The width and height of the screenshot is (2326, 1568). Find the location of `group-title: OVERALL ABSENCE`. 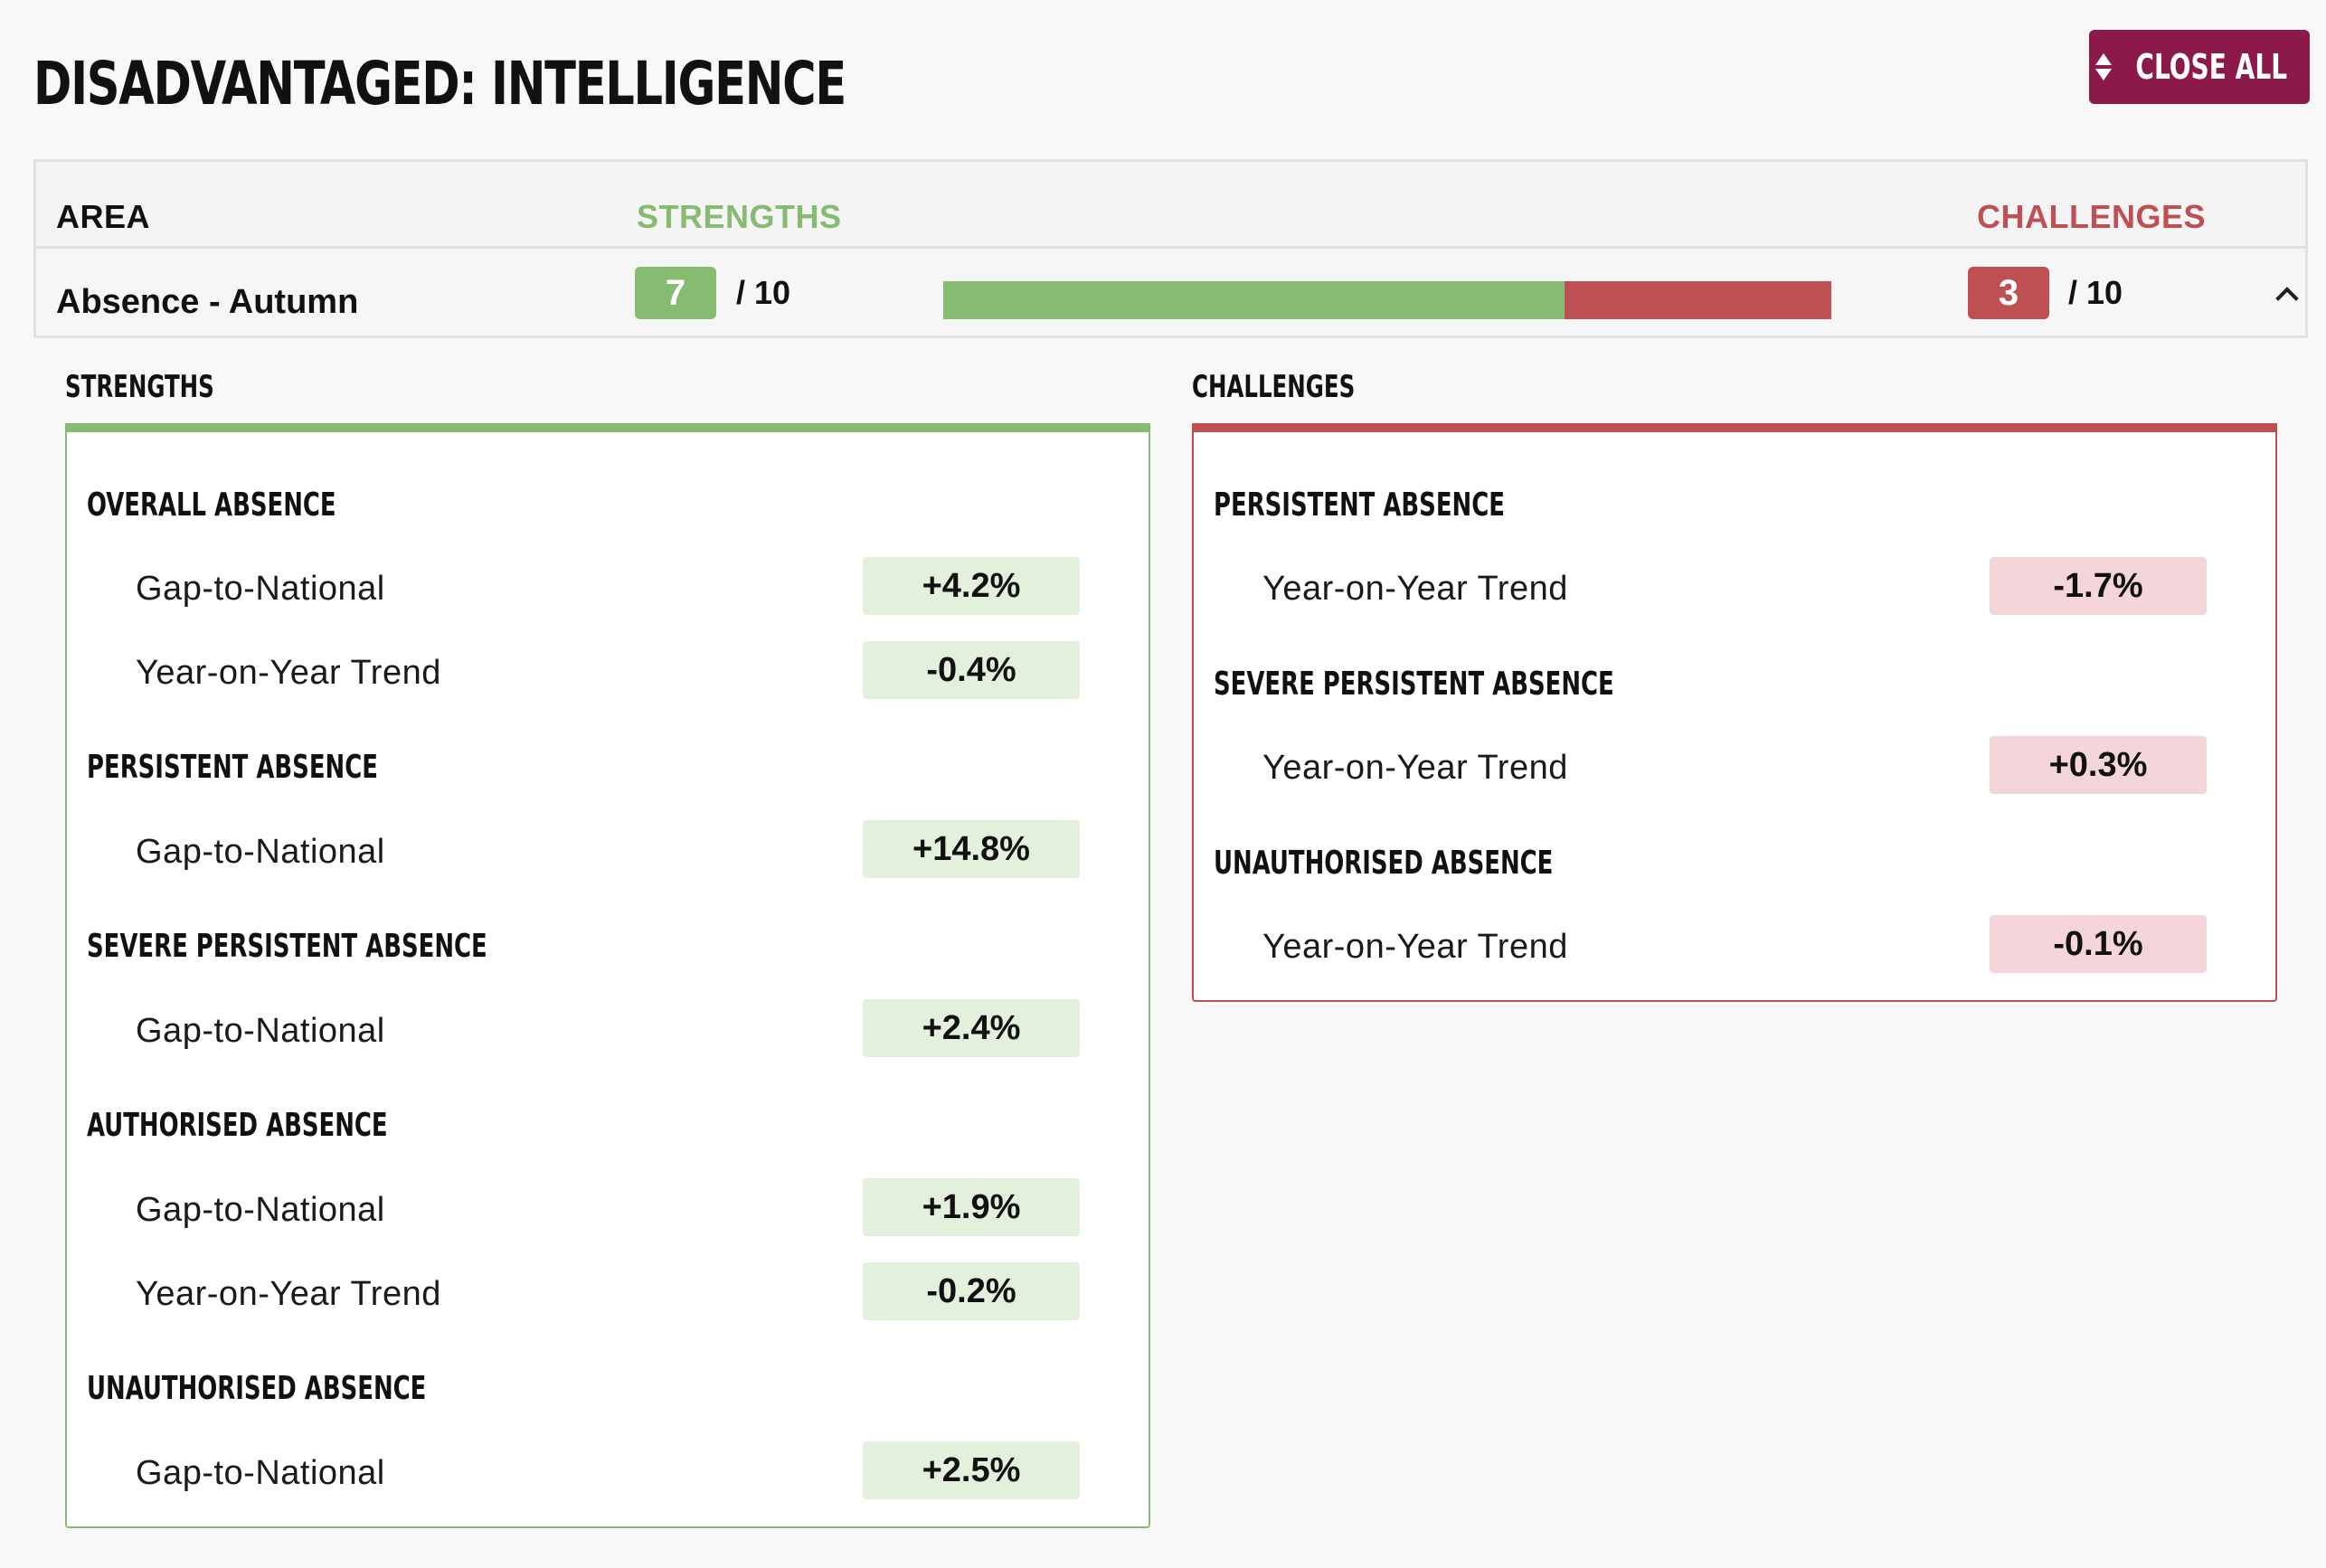

group-title: OVERALL ABSENCE is located at coordinates (211, 505).